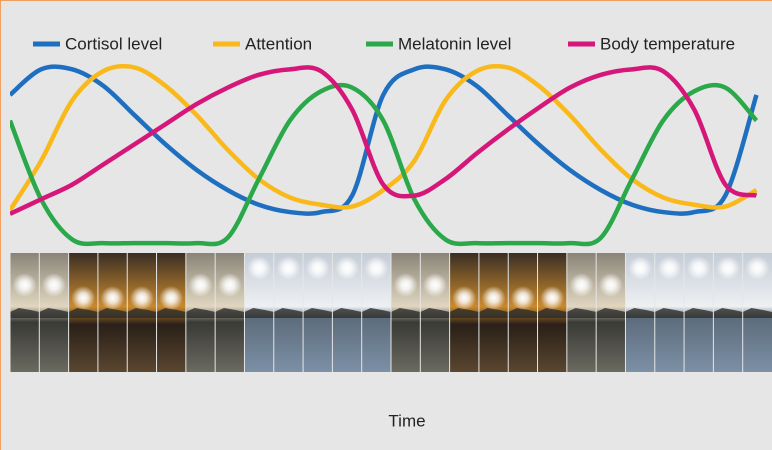 This screenshot has height=450, width=772. Describe the element at coordinates (278, 43) in the screenshot. I see `legend-label: Attention` at that location.